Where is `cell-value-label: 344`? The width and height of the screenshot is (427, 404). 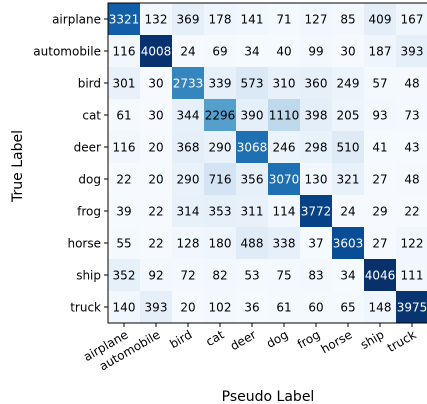 cell-value-label: 344 is located at coordinates (188, 116).